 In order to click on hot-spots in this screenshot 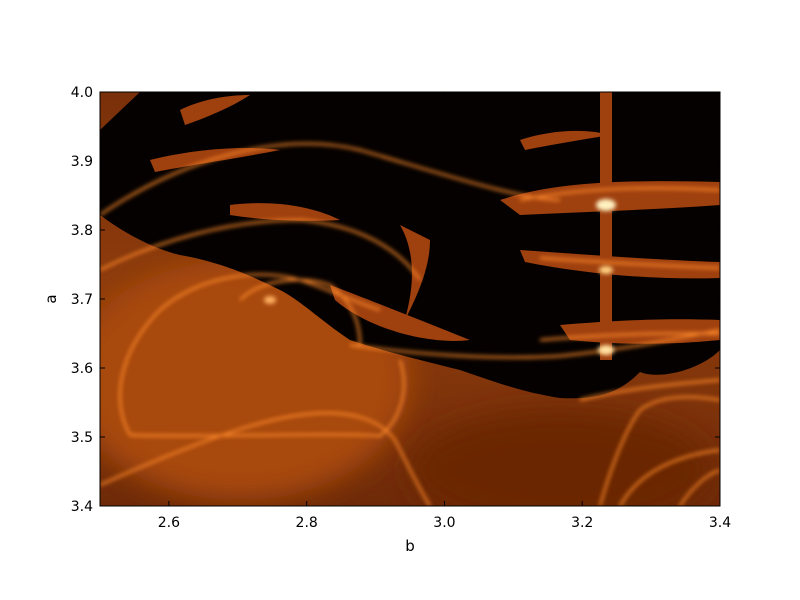, I will do `click(440, 277)`.